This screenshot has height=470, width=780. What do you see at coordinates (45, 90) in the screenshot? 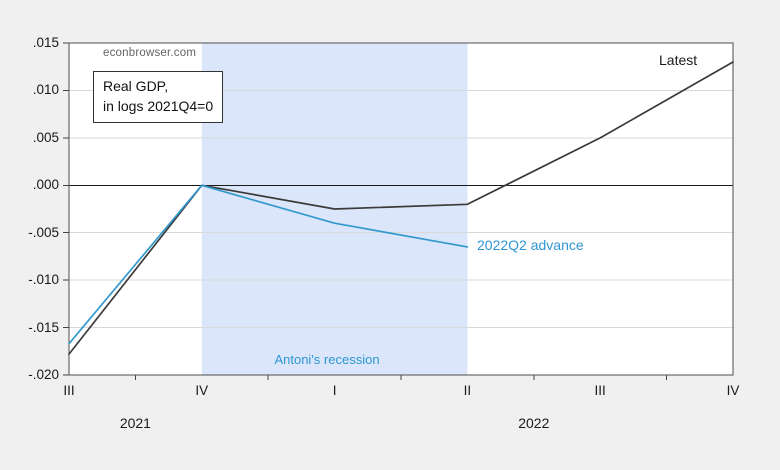
I see `y-axis-tick-label: .010` at bounding box center [45, 90].